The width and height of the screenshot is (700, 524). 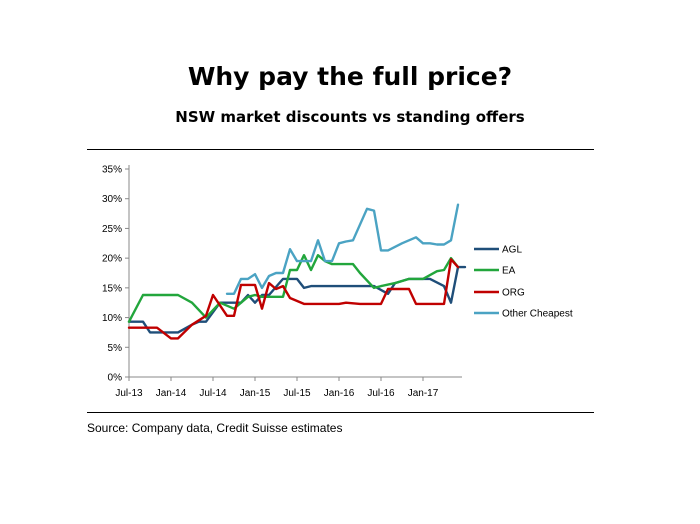 What do you see at coordinates (340, 412) in the screenshot?
I see `bottom-rule` at bounding box center [340, 412].